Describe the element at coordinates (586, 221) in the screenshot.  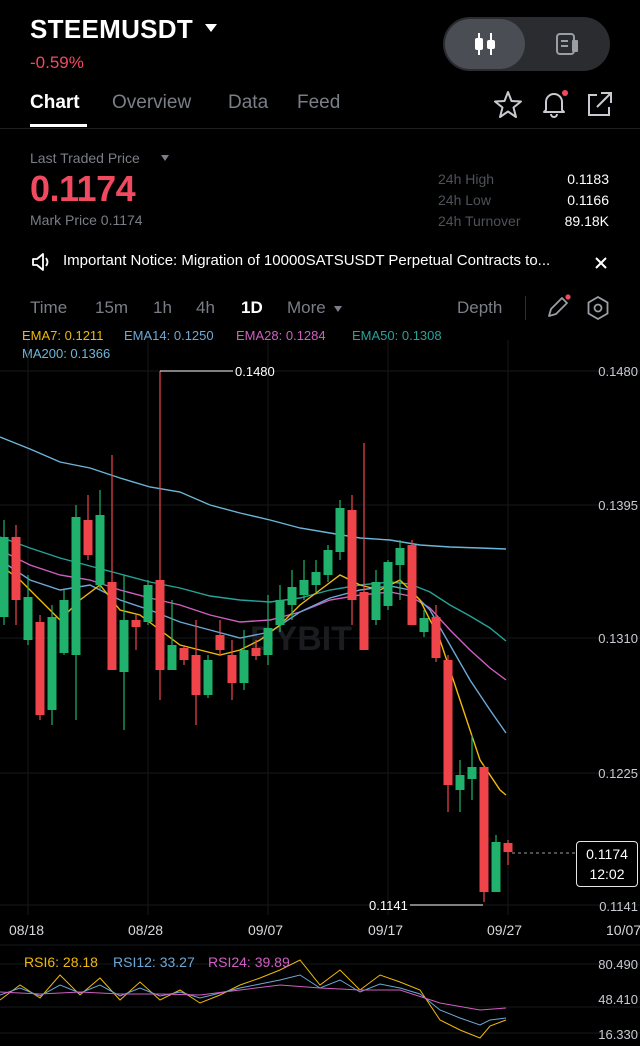
I see `stat-24h-turnover-value: 89.18K` at that location.